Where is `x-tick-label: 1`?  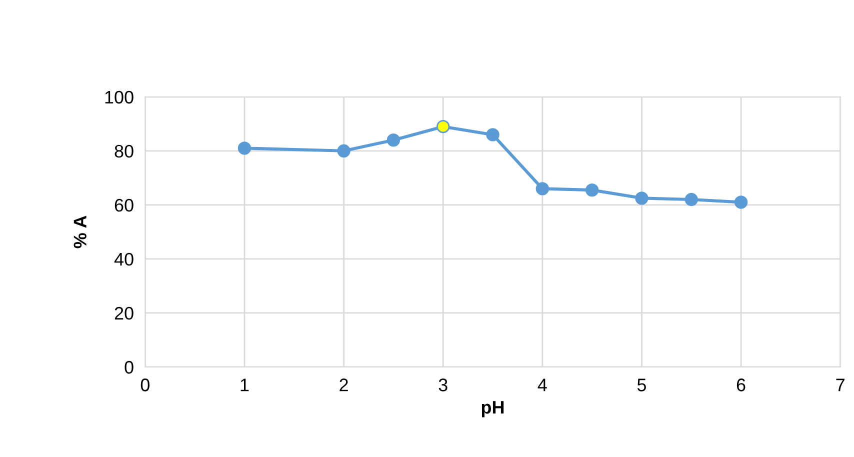 x-tick-label: 1 is located at coordinates (244, 385).